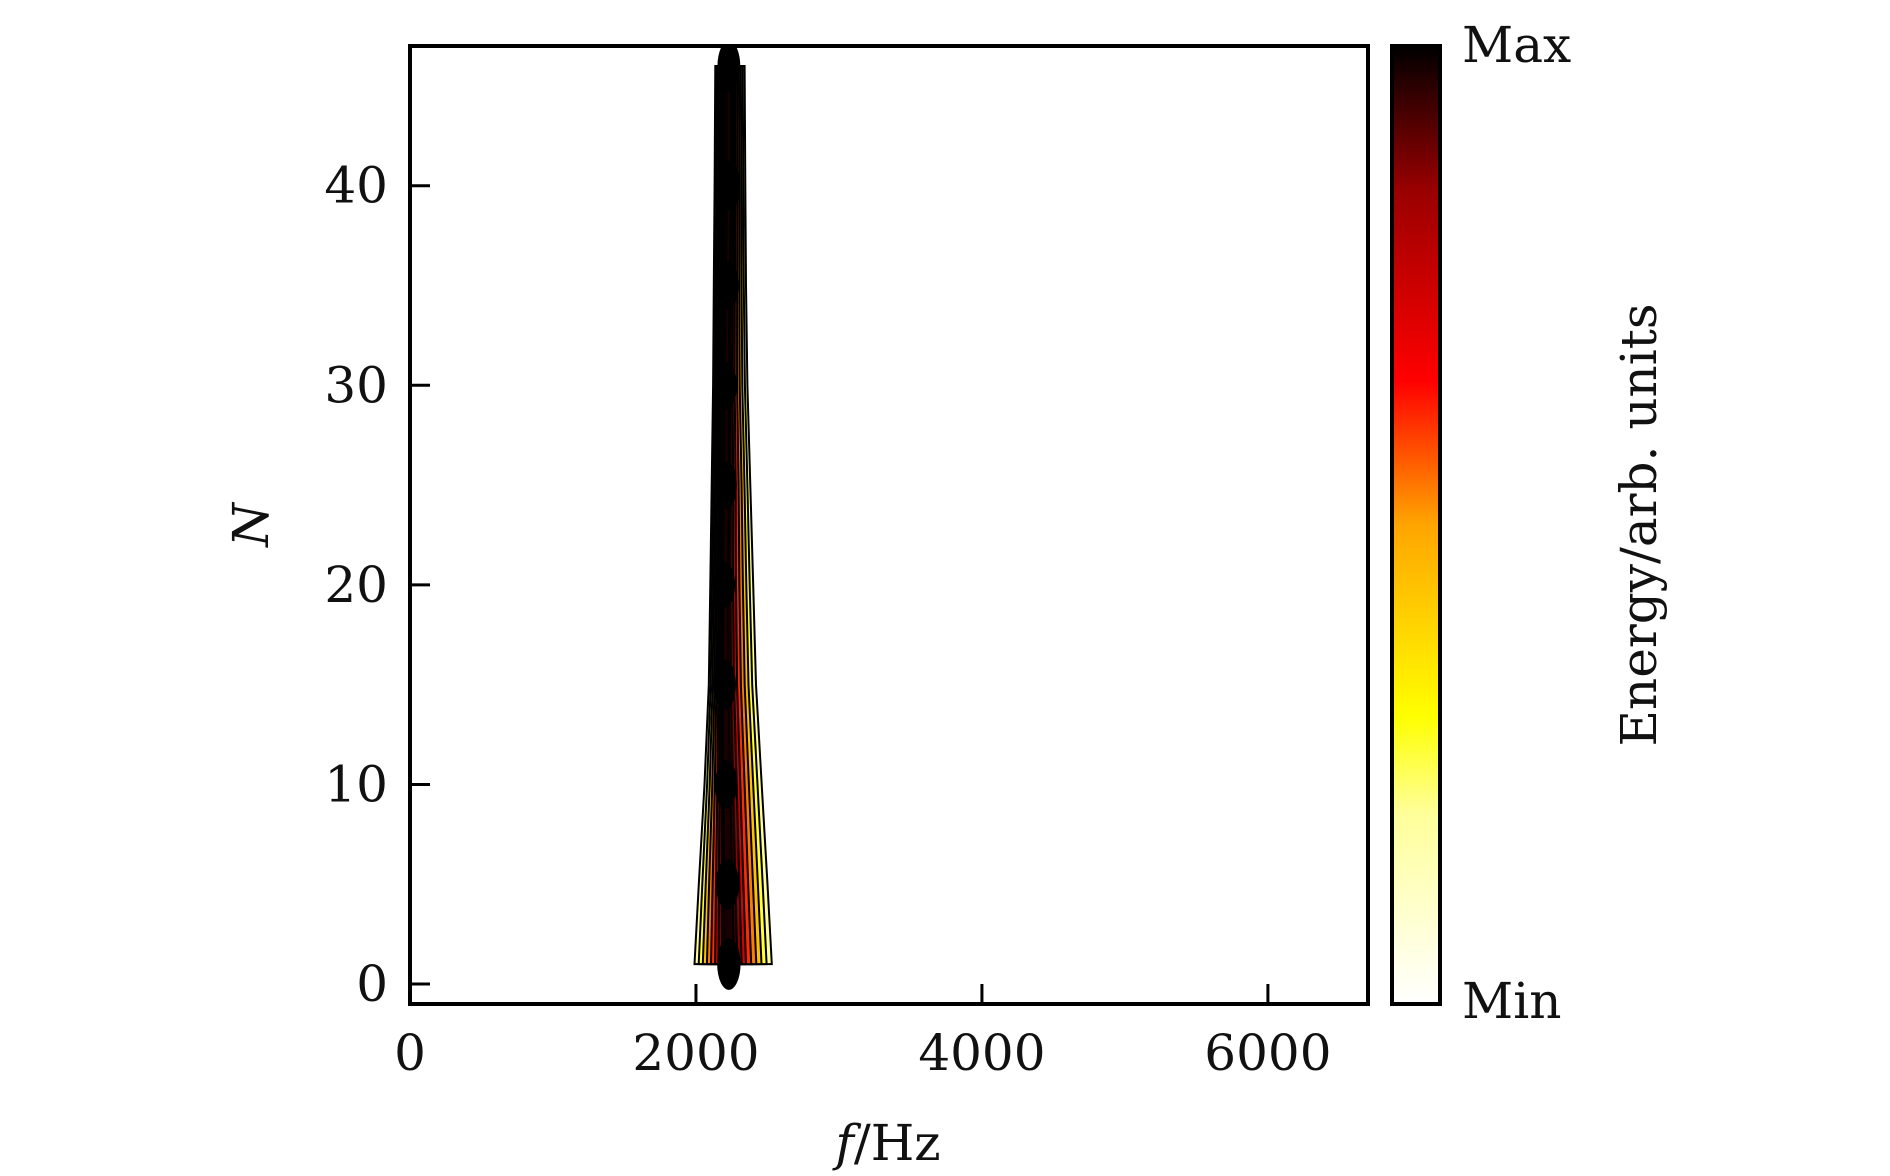 The width and height of the screenshot is (1890, 1176). What do you see at coordinates (1267, 1053) in the screenshot?
I see `x-tick-label: 6000` at bounding box center [1267, 1053].